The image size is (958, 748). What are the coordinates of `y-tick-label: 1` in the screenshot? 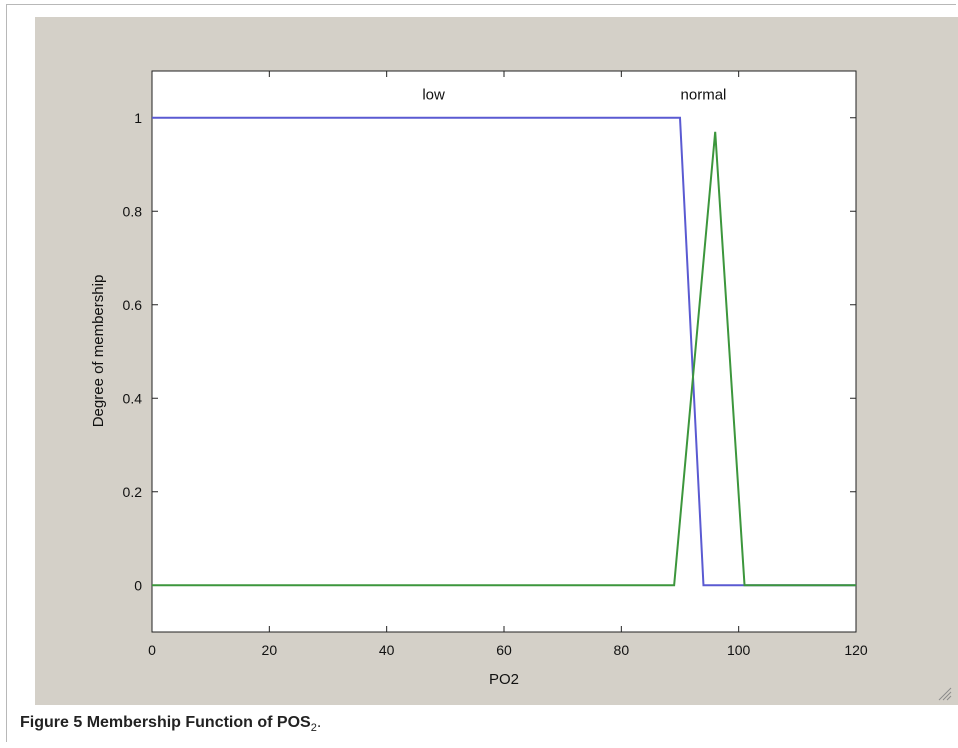 It's located at (138, 118).